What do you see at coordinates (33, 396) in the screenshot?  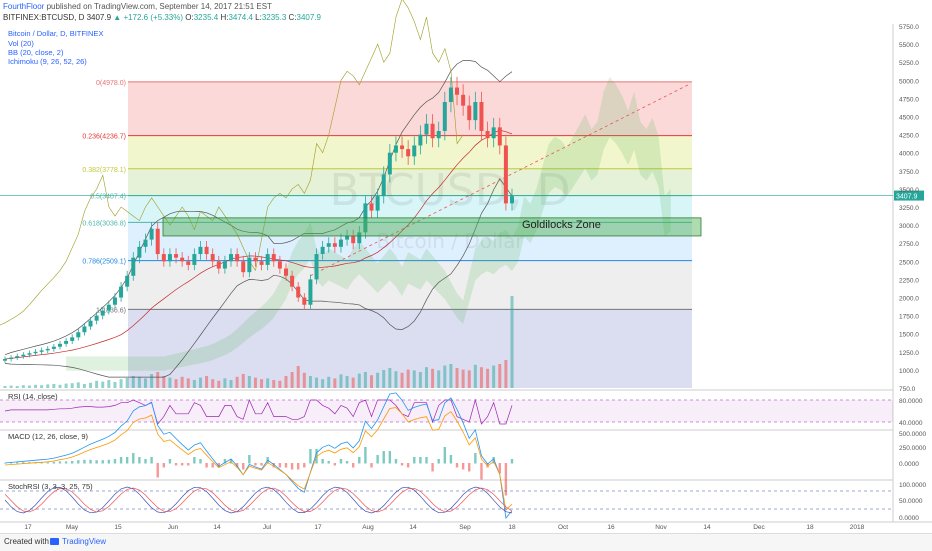 I see `rsi-label: RSI (14, close)` at bounding box center [33, 396].